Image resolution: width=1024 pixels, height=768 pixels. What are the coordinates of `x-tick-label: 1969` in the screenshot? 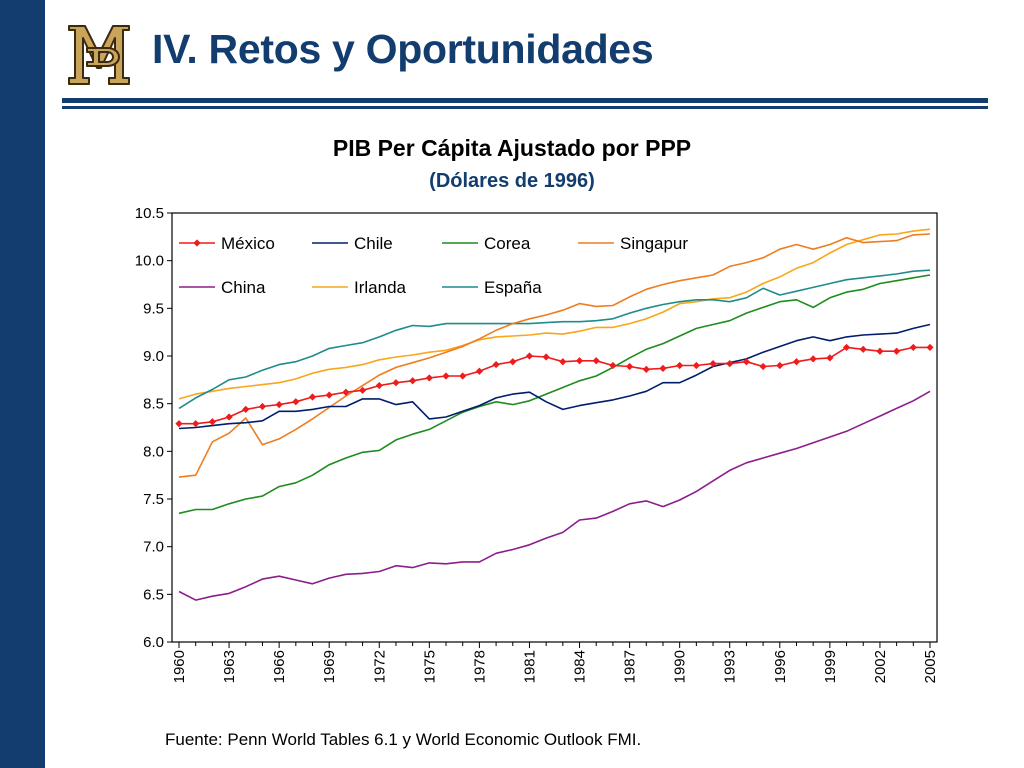 It's located at (329, 666).